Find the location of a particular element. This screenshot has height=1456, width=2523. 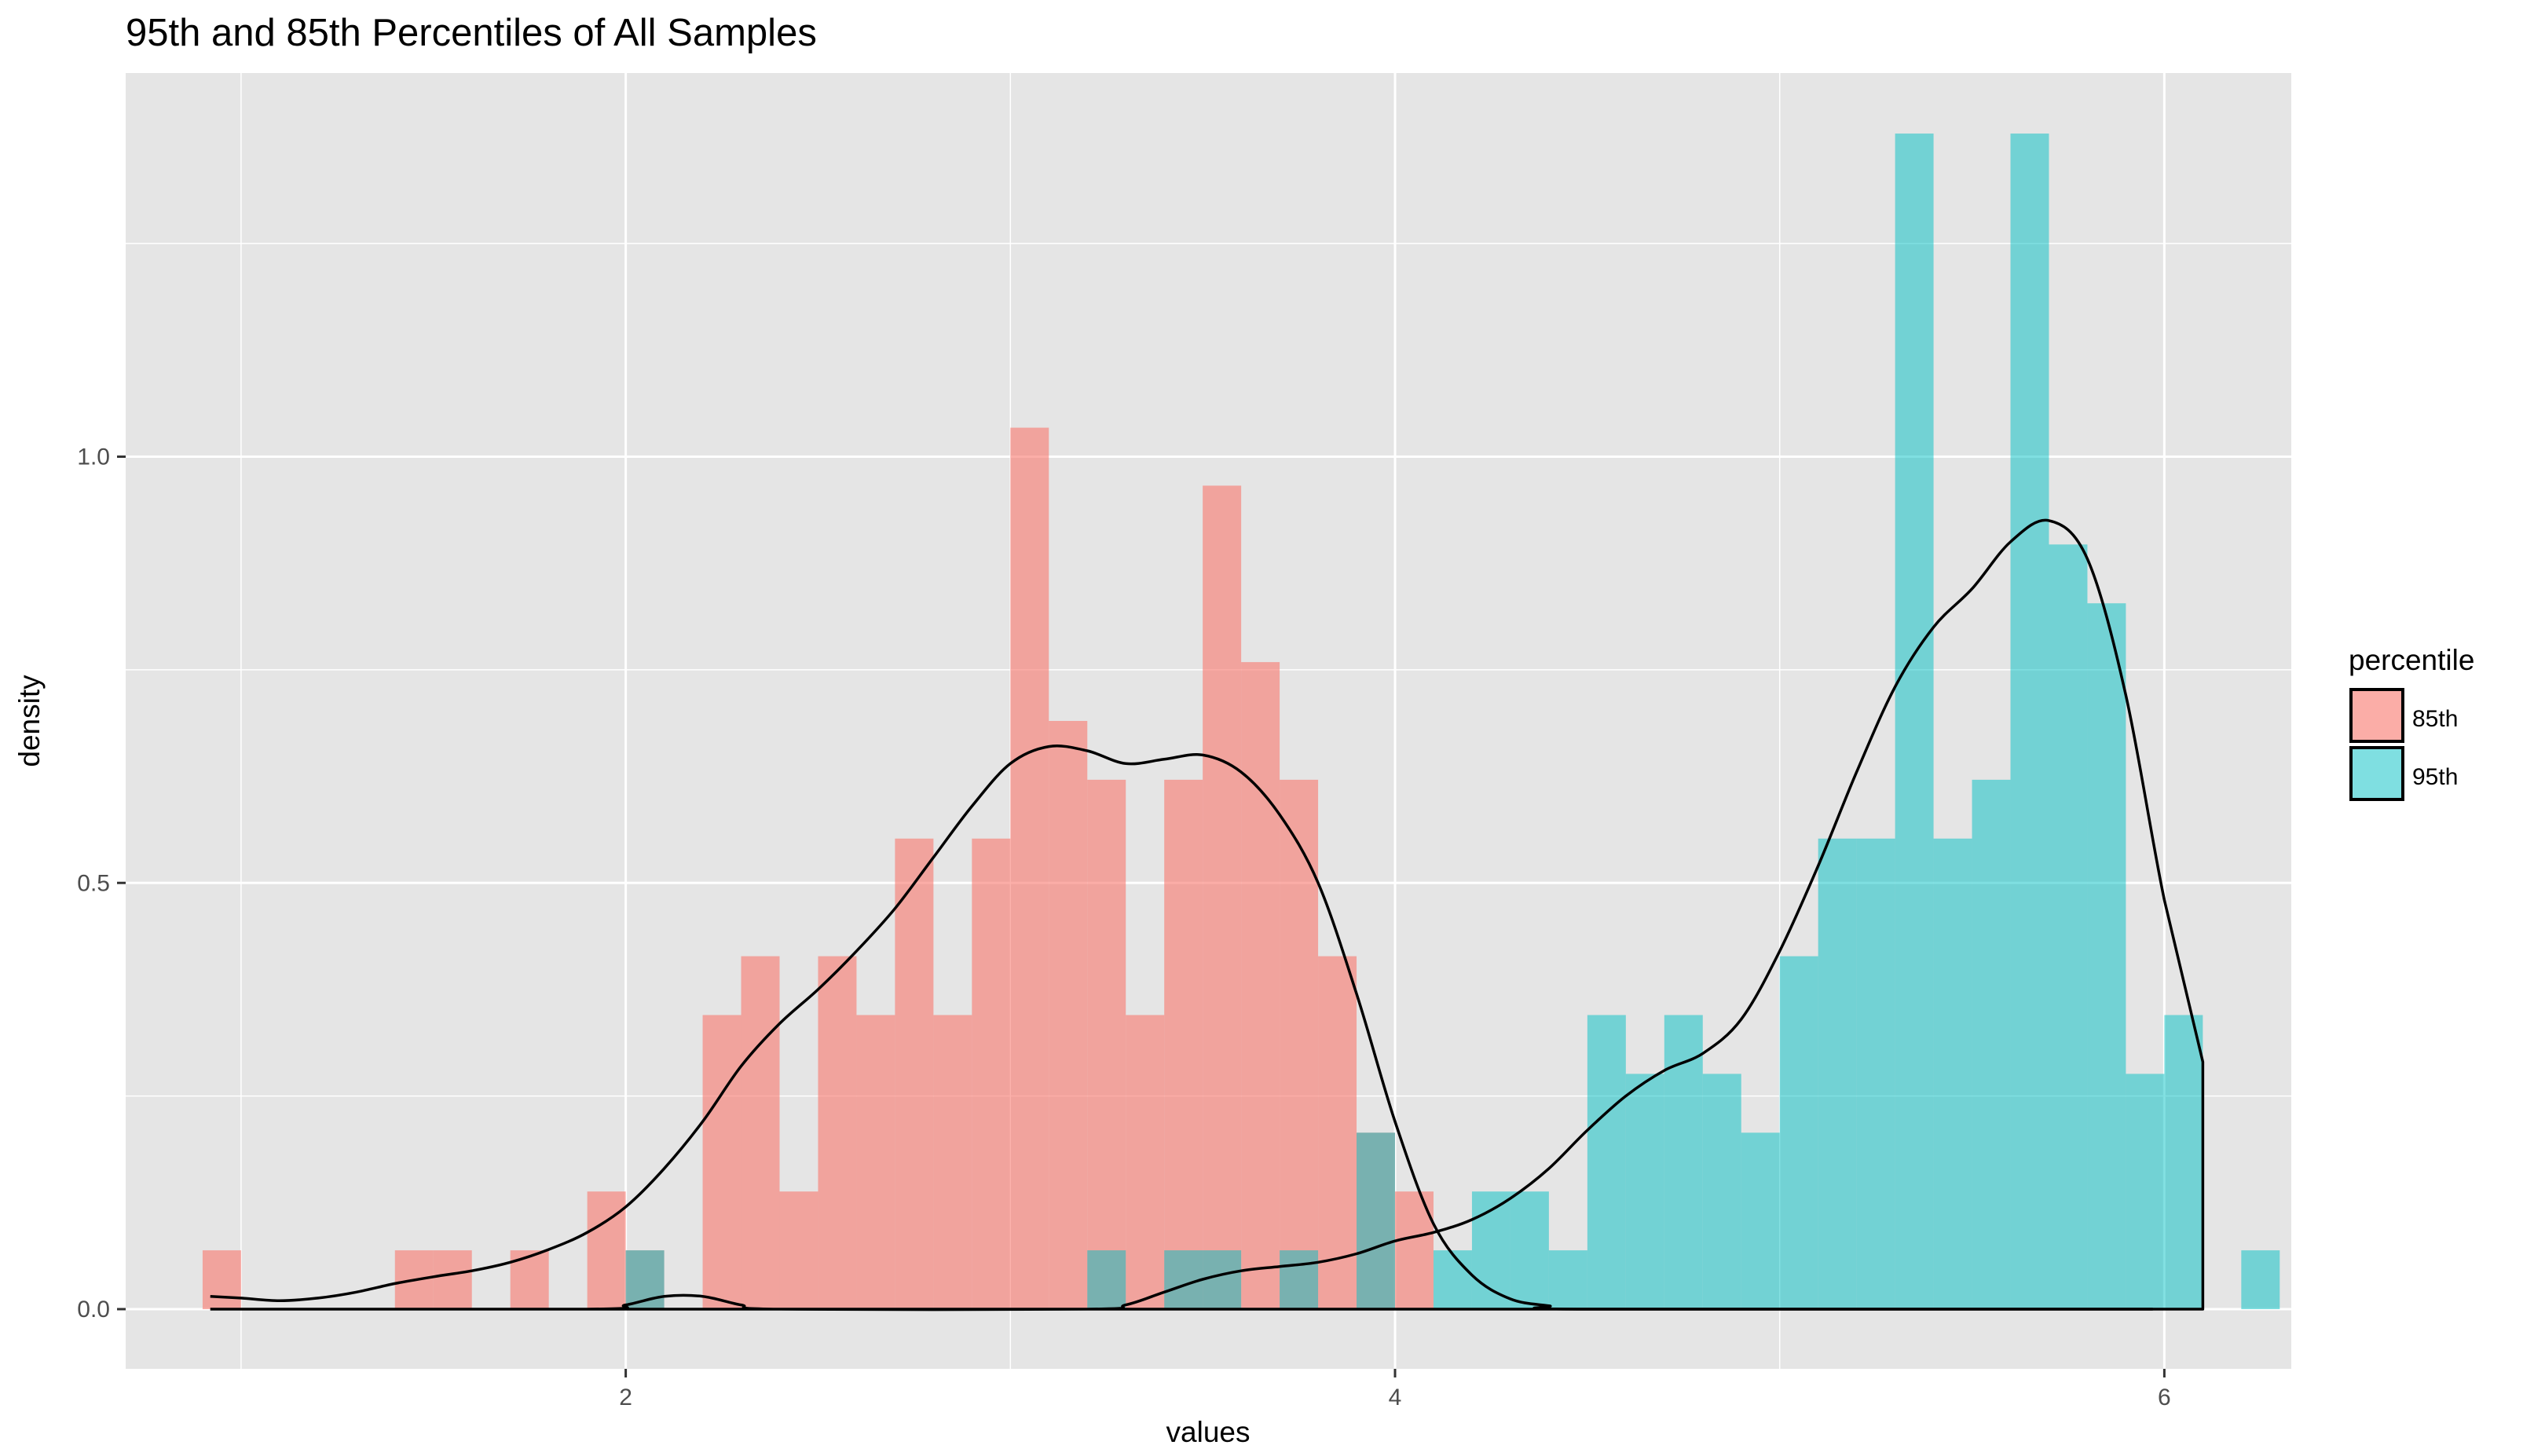

x-axis: 2 4 6 is located at coordinates (1395, 1389).